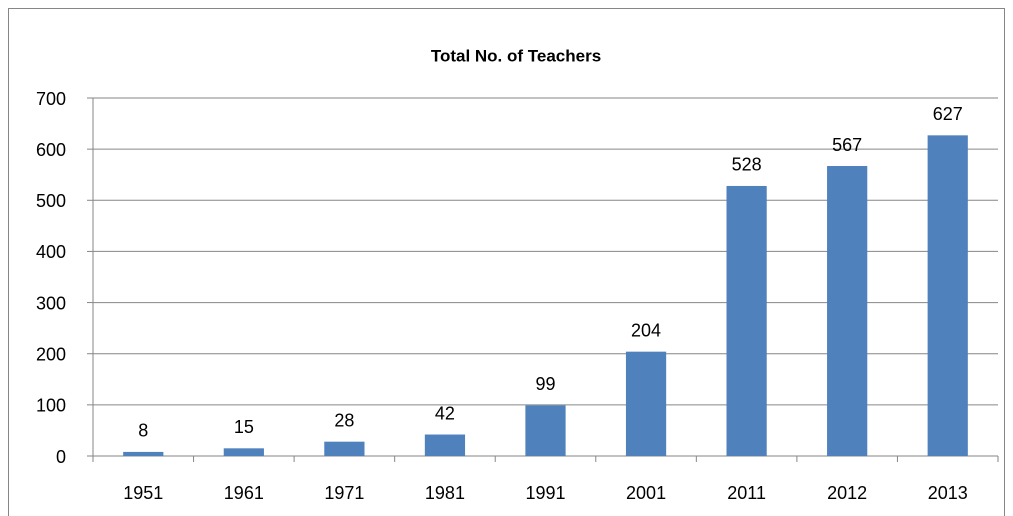  Describe the element at coordinates (51, 303) in the screenshot. I see `y-tick-label: 300` at that location.